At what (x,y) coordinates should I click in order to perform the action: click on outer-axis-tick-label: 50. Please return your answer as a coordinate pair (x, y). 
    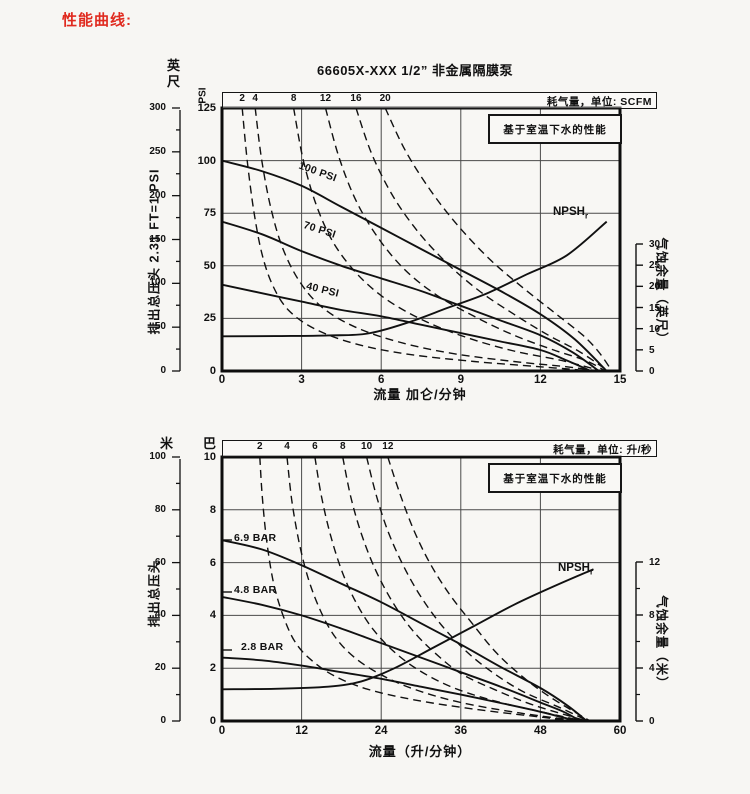
    Looking at the image, I should click on (160, 327).